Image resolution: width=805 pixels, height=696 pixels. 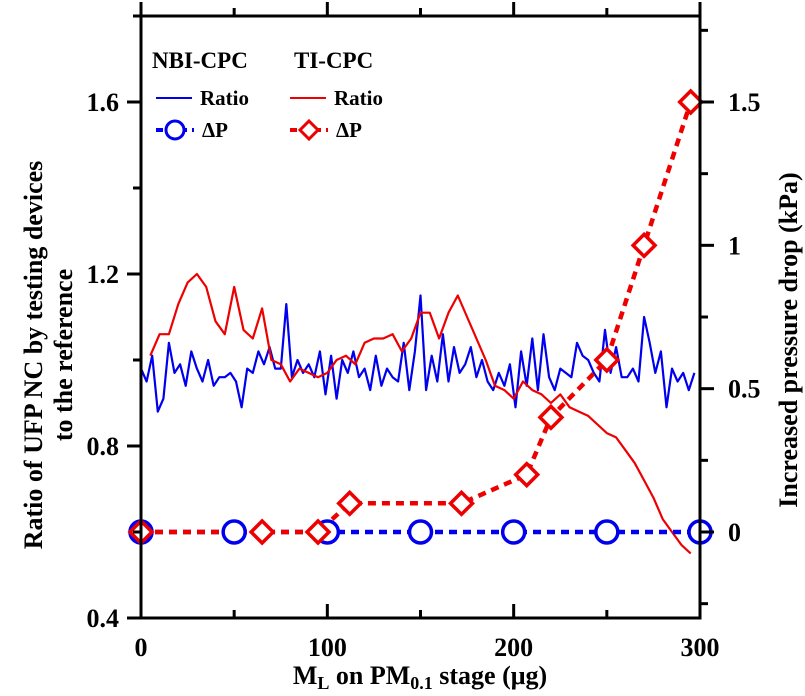 I want to click on legend-ti-ratio-label: Ratio, so click(x=358, y=98).